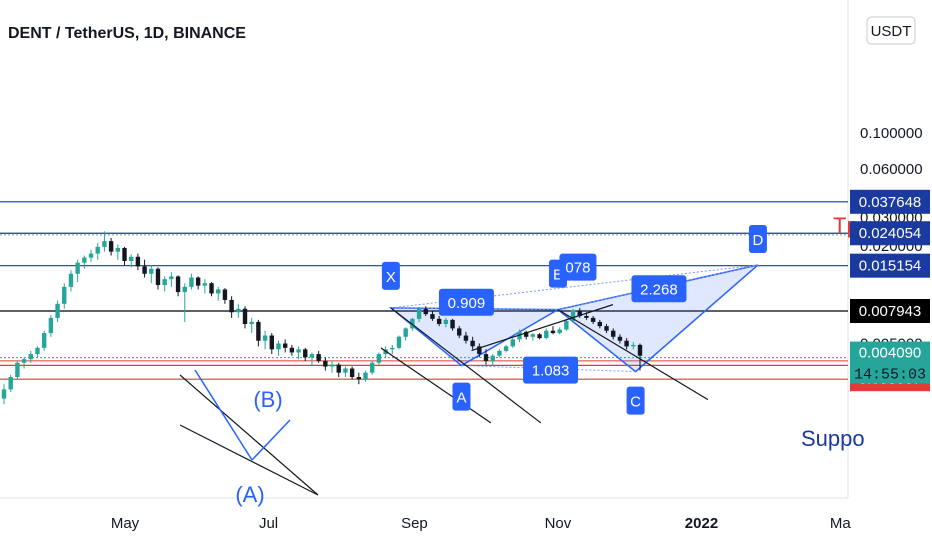 This screenshot has width=932, height=550. What do you see at coordinates (701, 523) in the screenshot?
I see `x-tick-label: 2022` at bounding box center [701, 523].